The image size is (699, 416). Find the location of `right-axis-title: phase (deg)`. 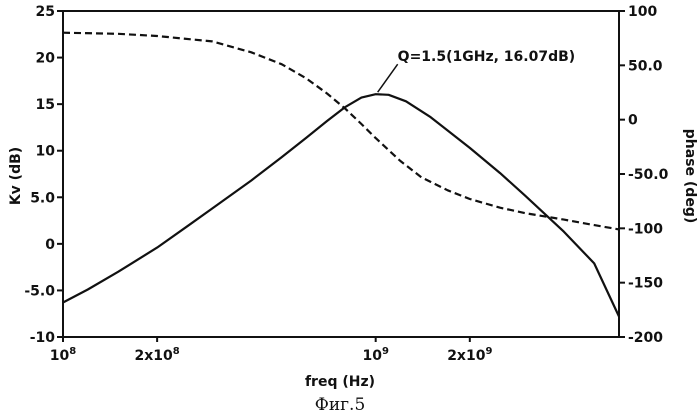

right-axis-title: phase (deg) is located at coordinates (690, 176).